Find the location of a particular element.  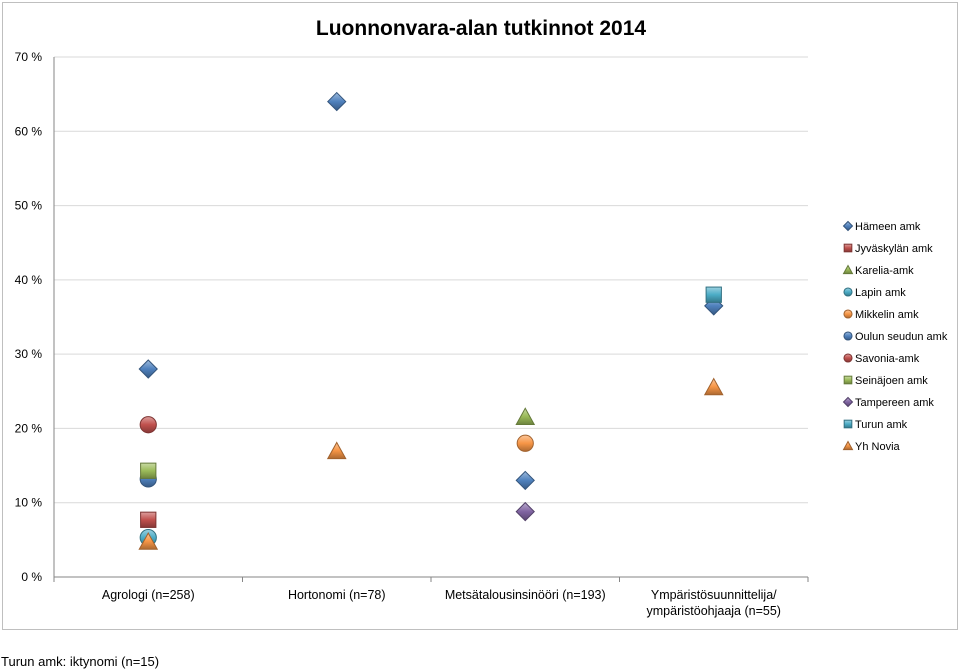

y-tick-label: 0 % is located at coordinates (31, 577).